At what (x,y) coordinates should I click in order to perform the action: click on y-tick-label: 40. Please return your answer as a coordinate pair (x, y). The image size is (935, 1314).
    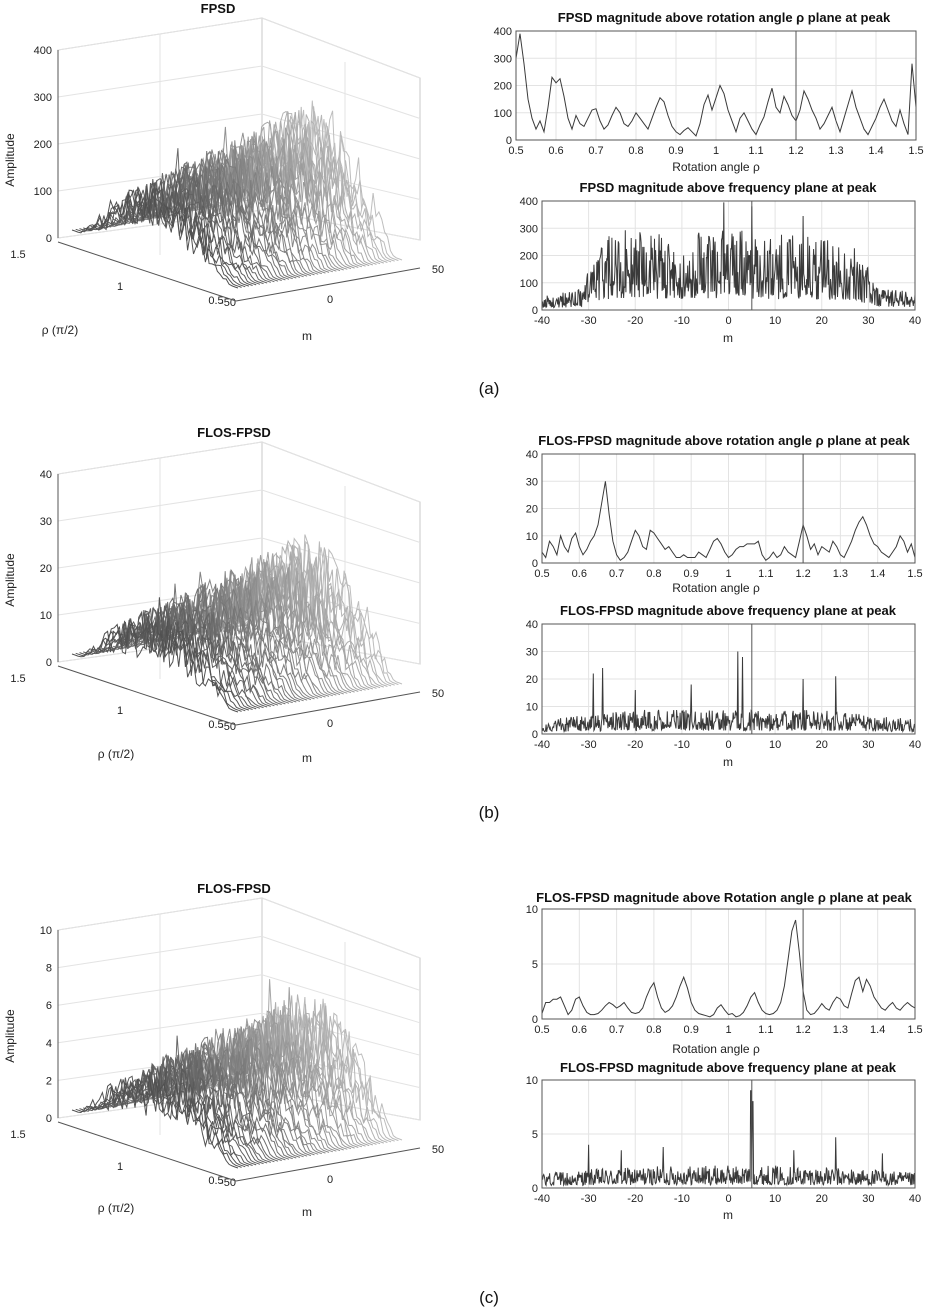
    Looking at the image, I should click on (532, 625).